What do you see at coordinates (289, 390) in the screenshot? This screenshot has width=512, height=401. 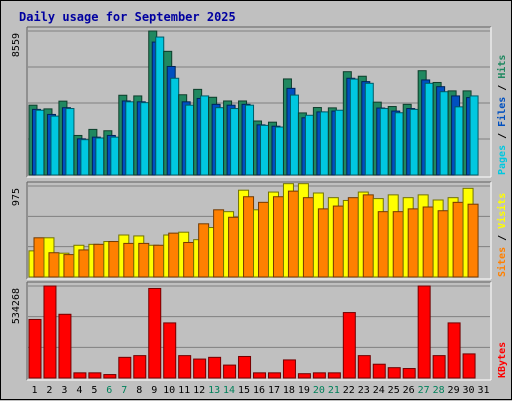 I see `x-tick-label-day-18: 18` at bounding box center [289, 390].